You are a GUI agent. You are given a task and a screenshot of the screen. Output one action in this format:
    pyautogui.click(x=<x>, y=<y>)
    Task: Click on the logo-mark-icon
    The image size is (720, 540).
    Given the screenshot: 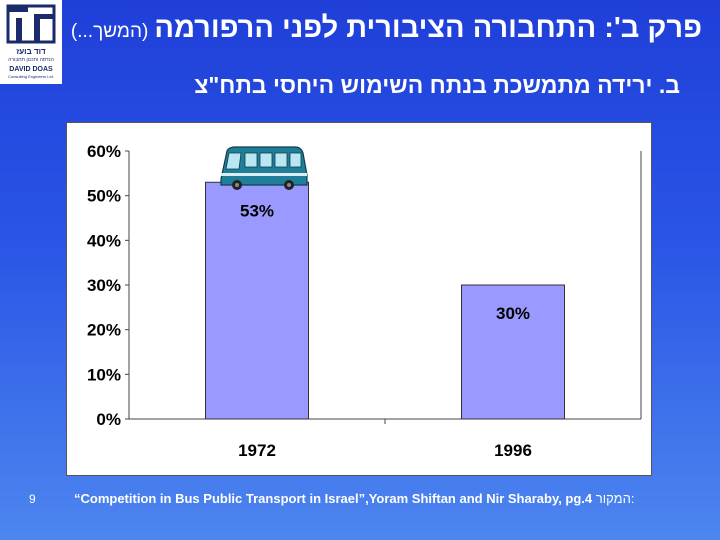 What is the action you would take?
    pyautogui.click(x=31, y=24)
    